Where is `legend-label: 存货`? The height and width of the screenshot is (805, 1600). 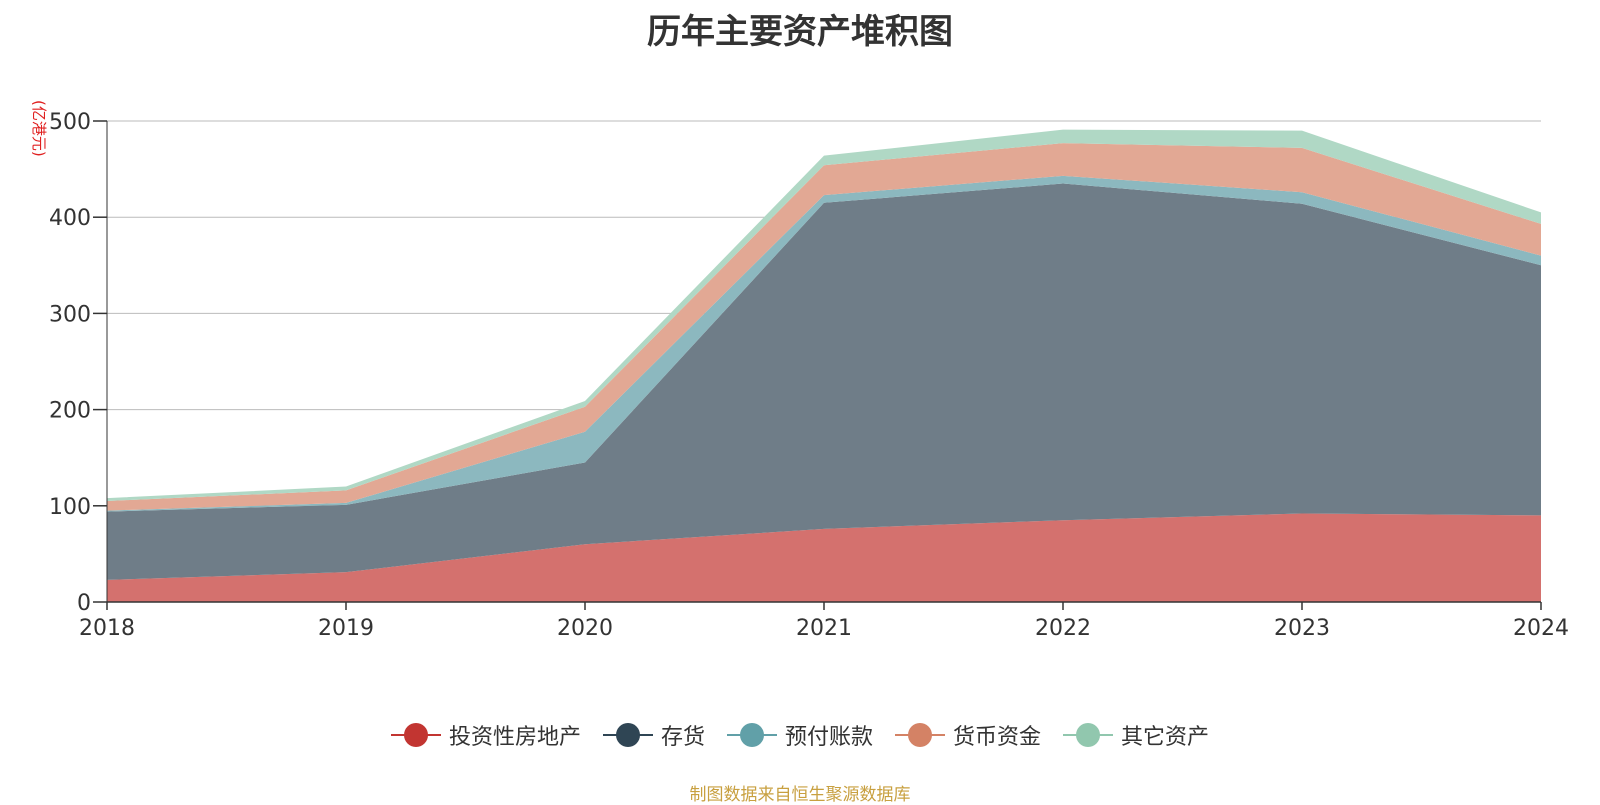 legend-label: 存货 is located at coordinates (682, 737).